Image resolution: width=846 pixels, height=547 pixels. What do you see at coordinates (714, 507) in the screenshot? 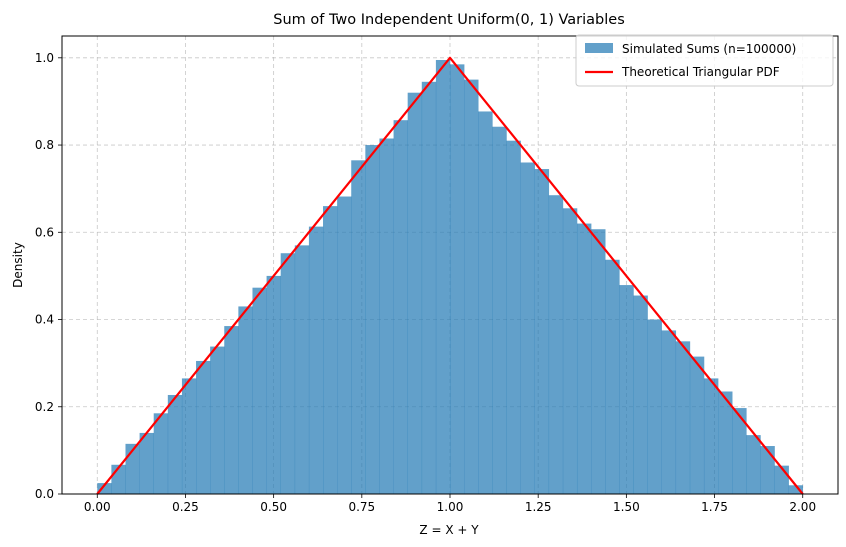
I see `x-tick-label: 1.75` at bounding box center [714, 507].